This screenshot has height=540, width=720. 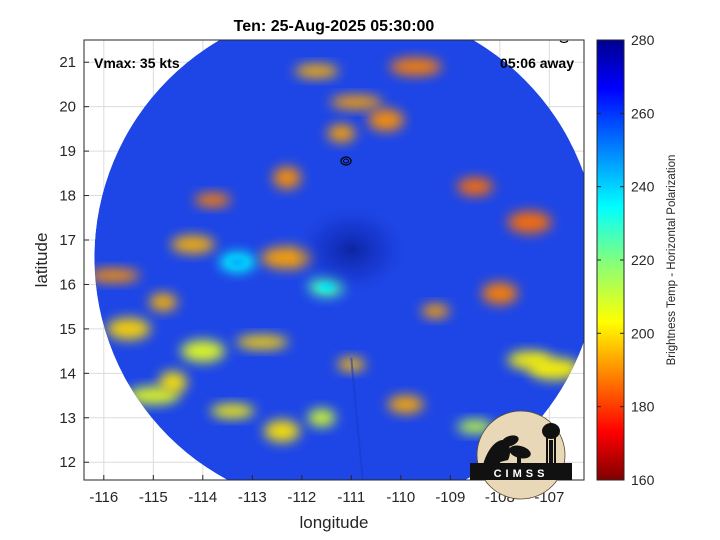 I want to click on y-axis: 12 13 14 15 16 17 18 19 20 21, so click(x=74, y=262).